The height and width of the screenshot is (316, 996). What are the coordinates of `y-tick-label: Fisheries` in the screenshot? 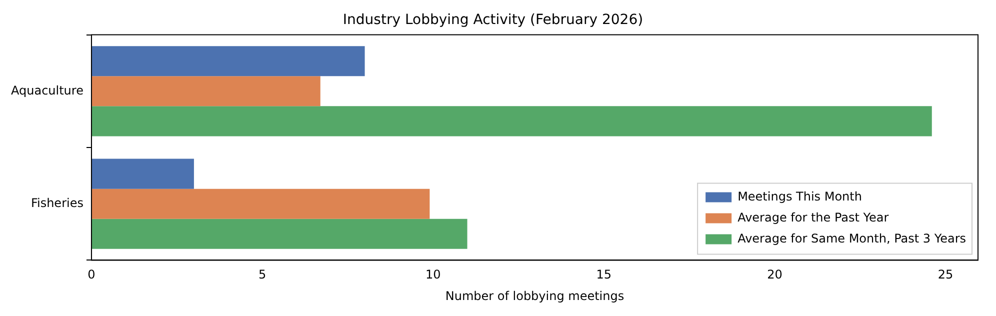 It's located at (57, 203).